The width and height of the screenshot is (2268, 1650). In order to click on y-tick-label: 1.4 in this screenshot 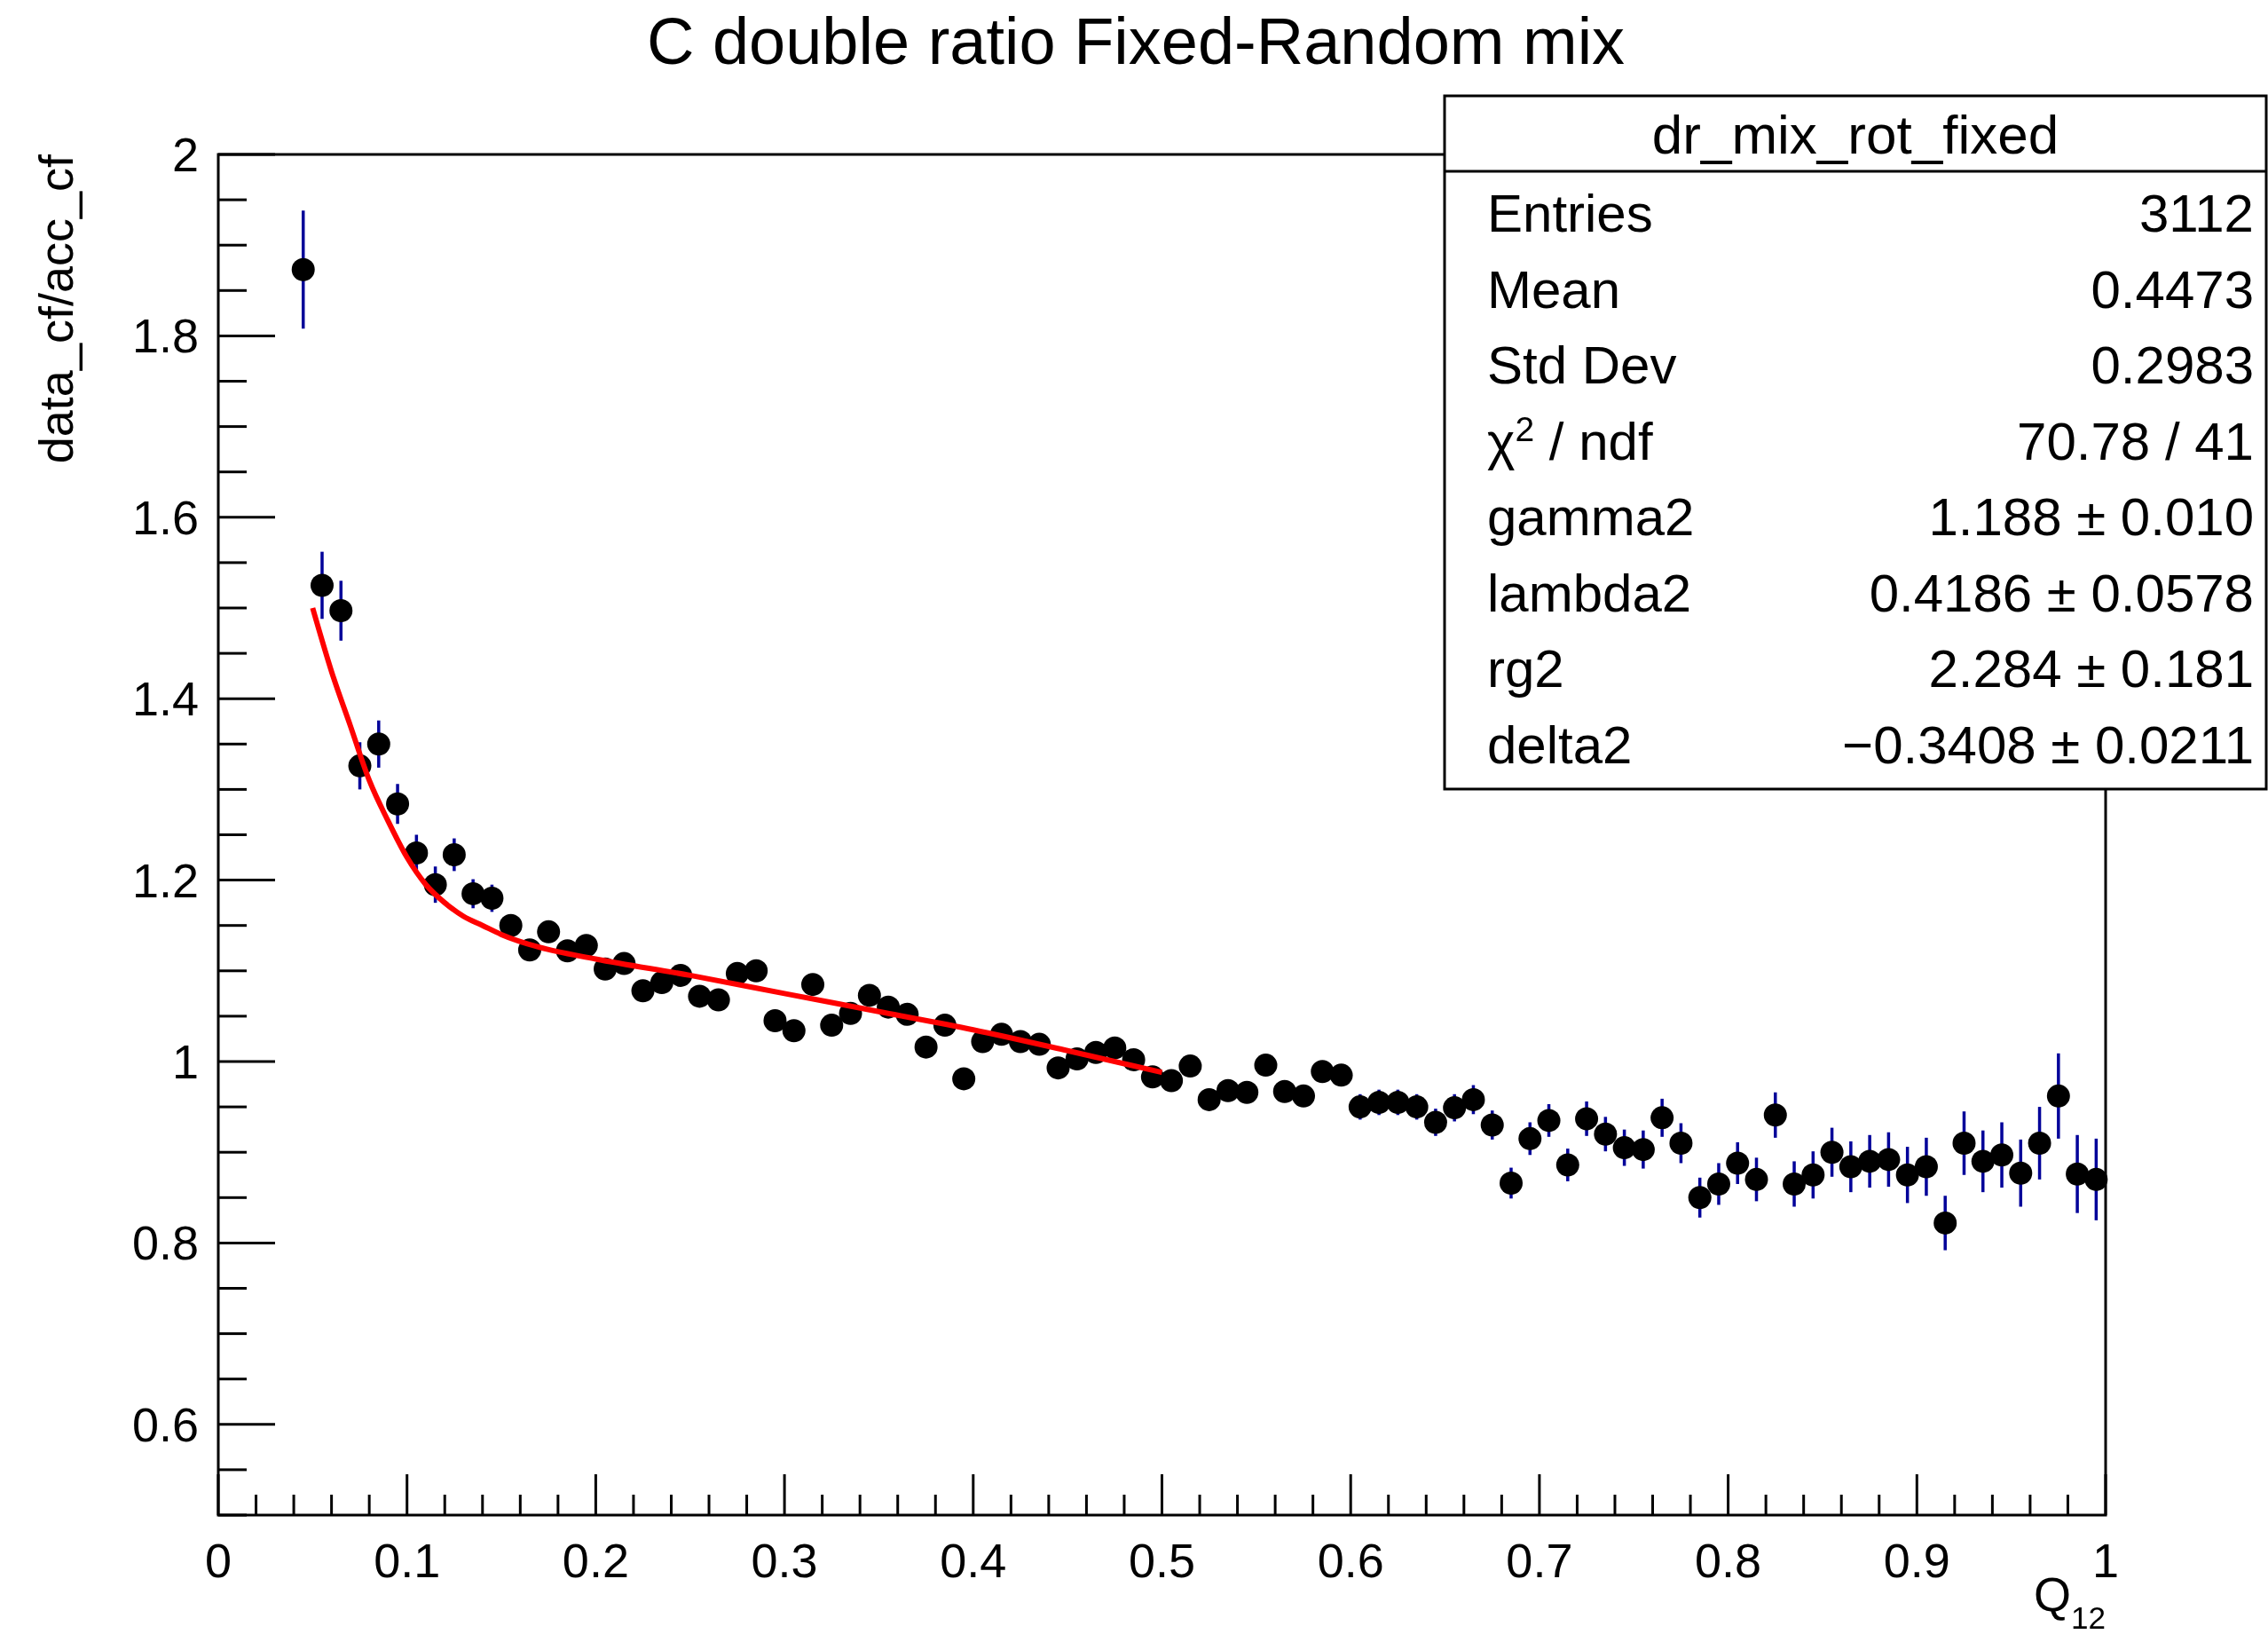, I will do `click(165, 699)`.